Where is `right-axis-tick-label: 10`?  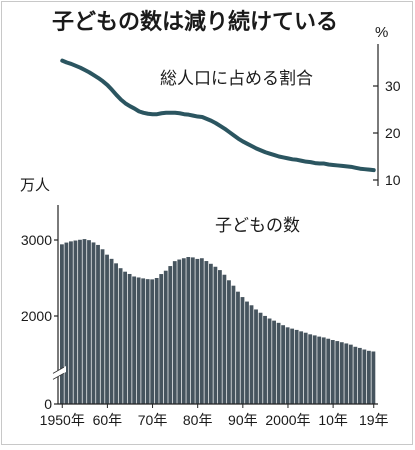 right-axis-tick-label: 10 is located at coordinates (393, 180).